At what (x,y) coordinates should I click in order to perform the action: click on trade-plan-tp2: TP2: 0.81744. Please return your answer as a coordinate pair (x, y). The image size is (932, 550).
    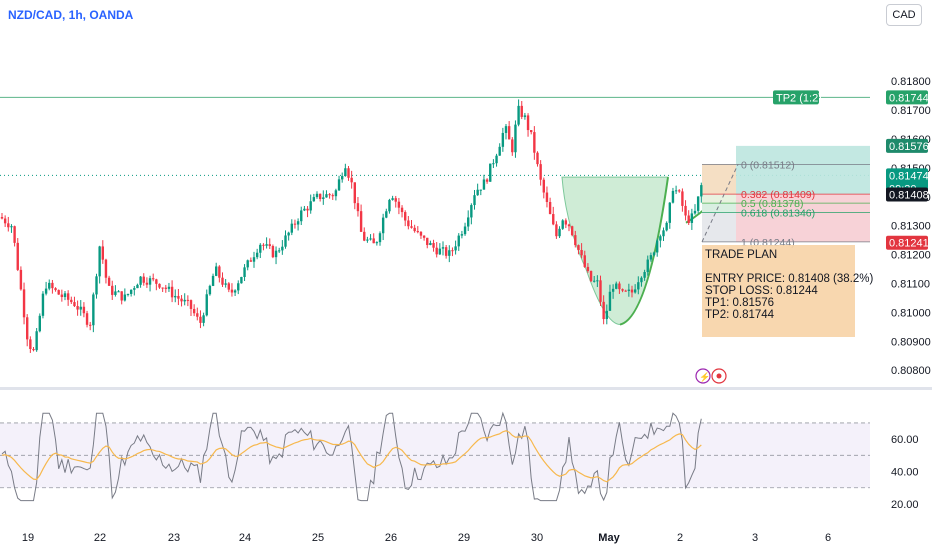
    Looking at the image, I should click on (740, 315).